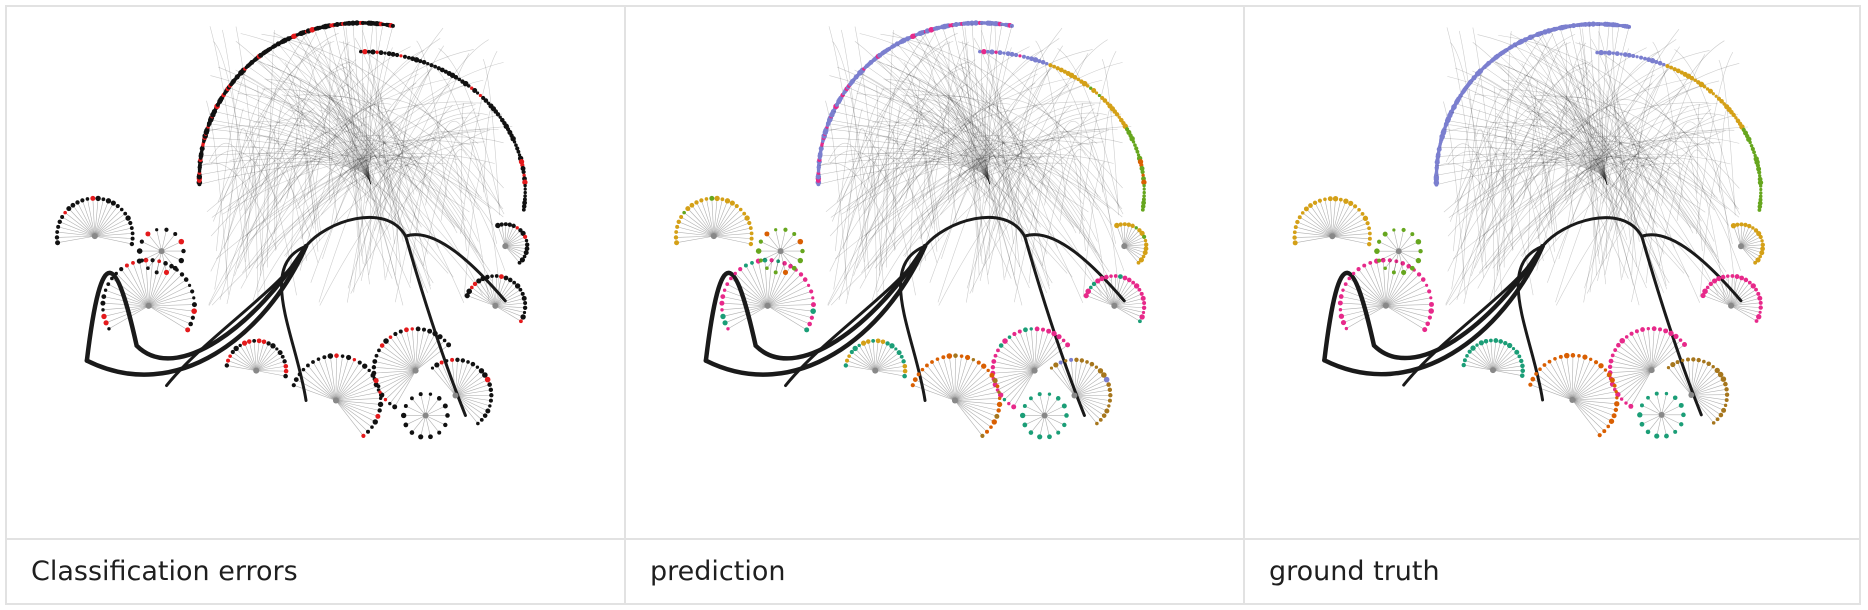 This screenshot has width=1868, height=610. I want to click on panel-errors-caption: Classification errors, so click(316, 571).